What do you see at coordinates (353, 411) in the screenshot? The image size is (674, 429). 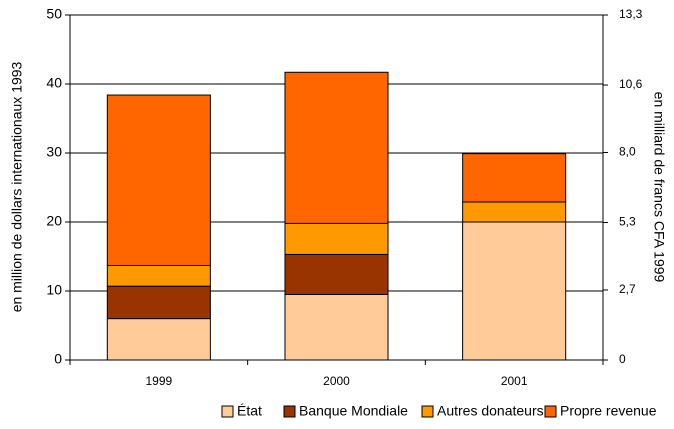 I see `legend-label: Banque Mondiale` at bounding box center [353, 411].